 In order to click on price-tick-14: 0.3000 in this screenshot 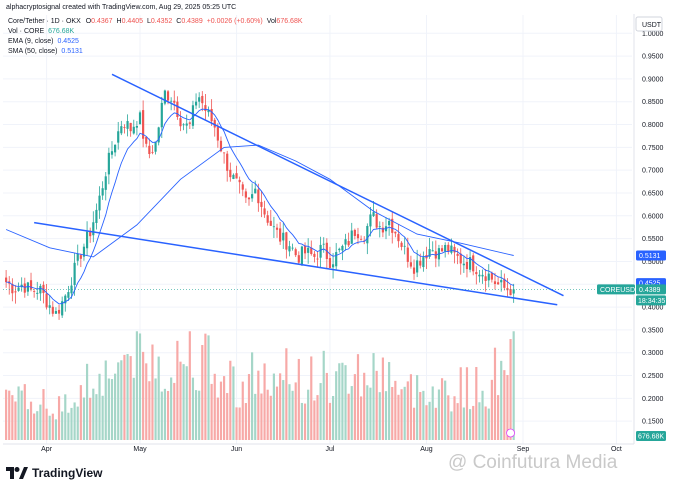, I will do `click(653, 353)`.